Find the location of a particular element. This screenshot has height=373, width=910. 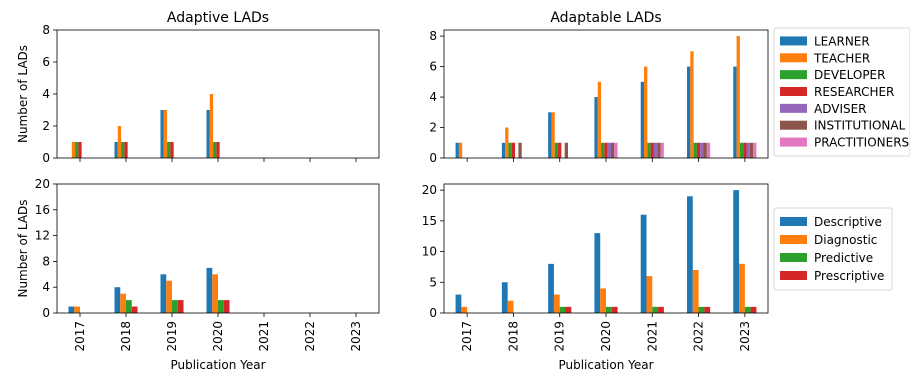

legend-label-descriptive: Descriptive is located at coordinates (848, 222).